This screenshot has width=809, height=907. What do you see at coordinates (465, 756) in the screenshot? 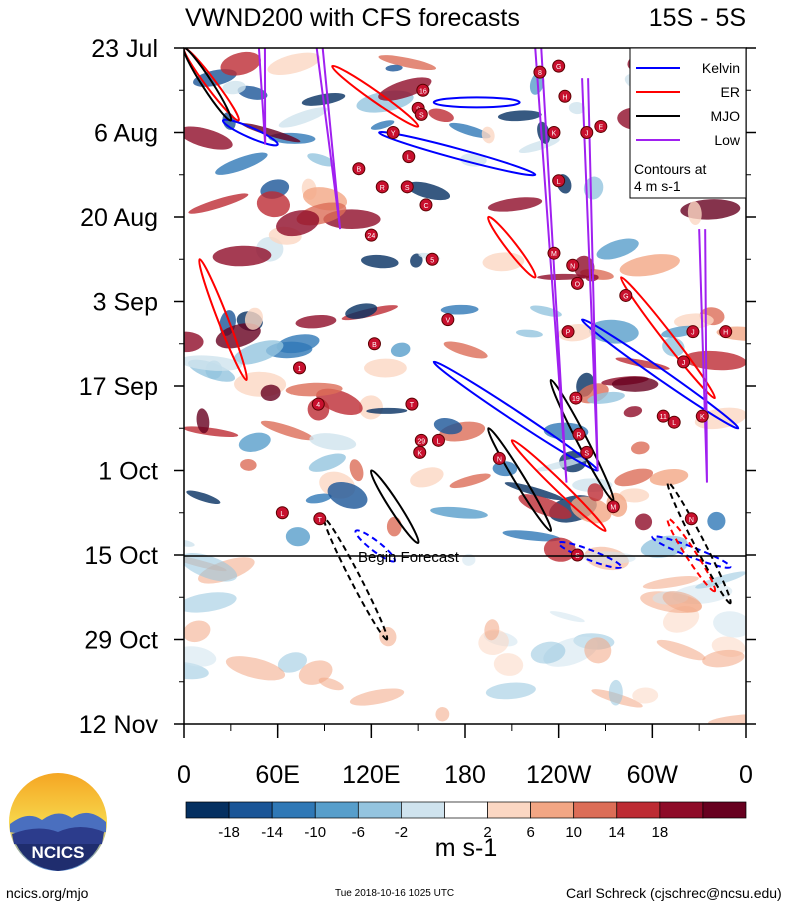
I see `x-axis: 0 60E 120E 180 120W 60W 0` at bounding box center [465, 756].